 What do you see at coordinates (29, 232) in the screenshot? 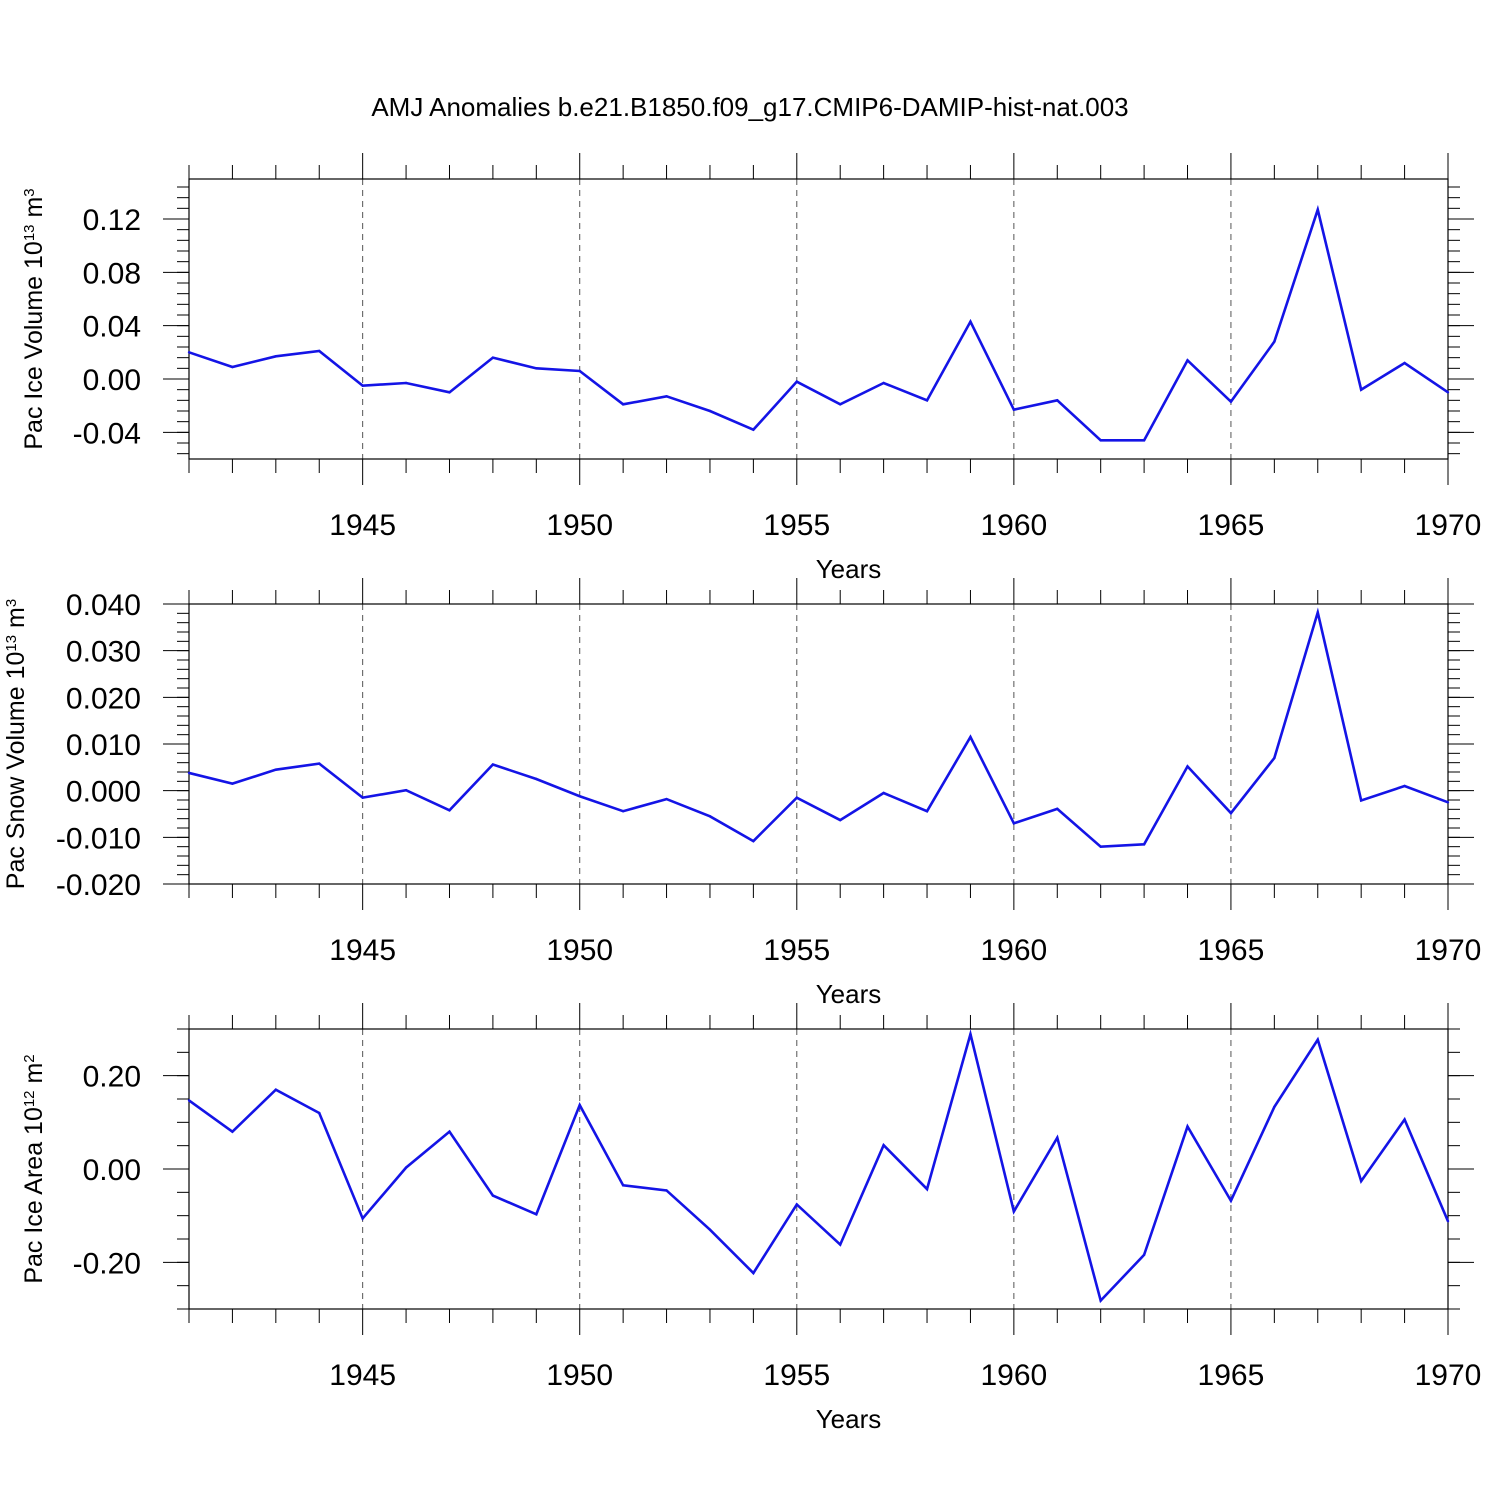
I see `y-axis-title-exponent: 13` at bounding box center [29, 232].